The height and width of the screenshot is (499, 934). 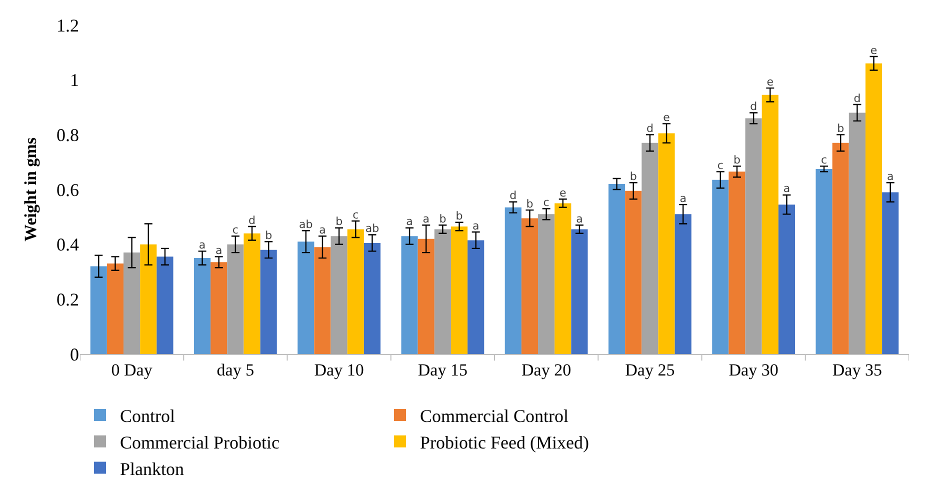 I want to click on x-tick-label: Day 35, so click(x=857, y=370).